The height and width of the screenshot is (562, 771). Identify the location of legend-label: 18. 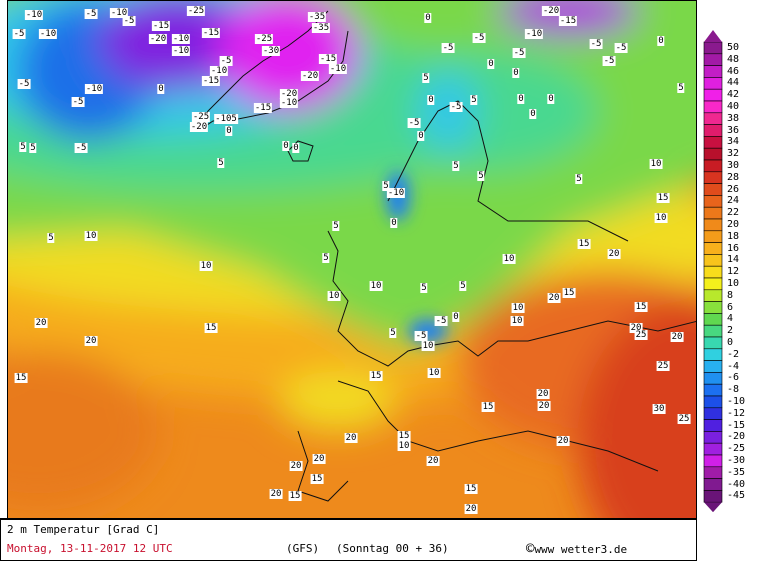
(733, 236).